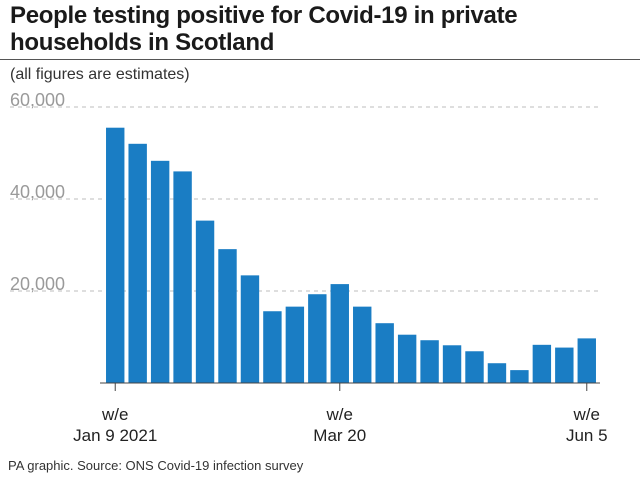 The height and width of the screenshot is (480, 640). I want to click on chart-subtitle: (all figures are estimates), so click(100, 74).